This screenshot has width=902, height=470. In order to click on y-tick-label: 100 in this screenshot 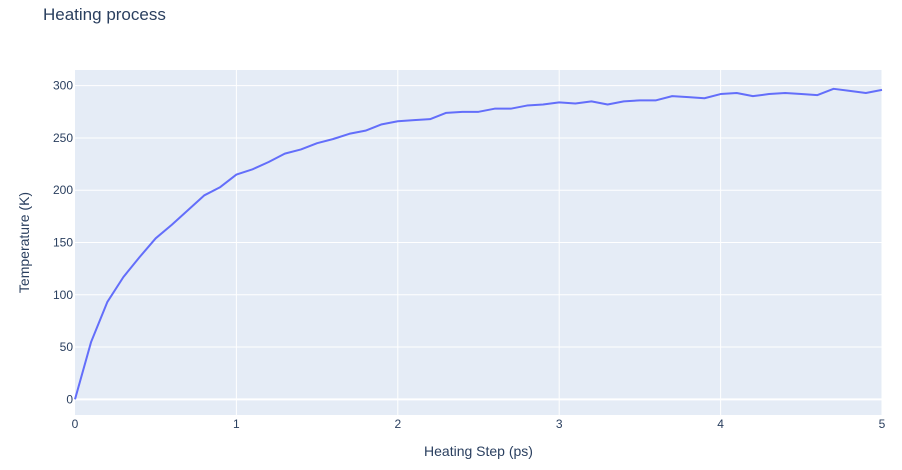, I will do `click(63, 295)`.